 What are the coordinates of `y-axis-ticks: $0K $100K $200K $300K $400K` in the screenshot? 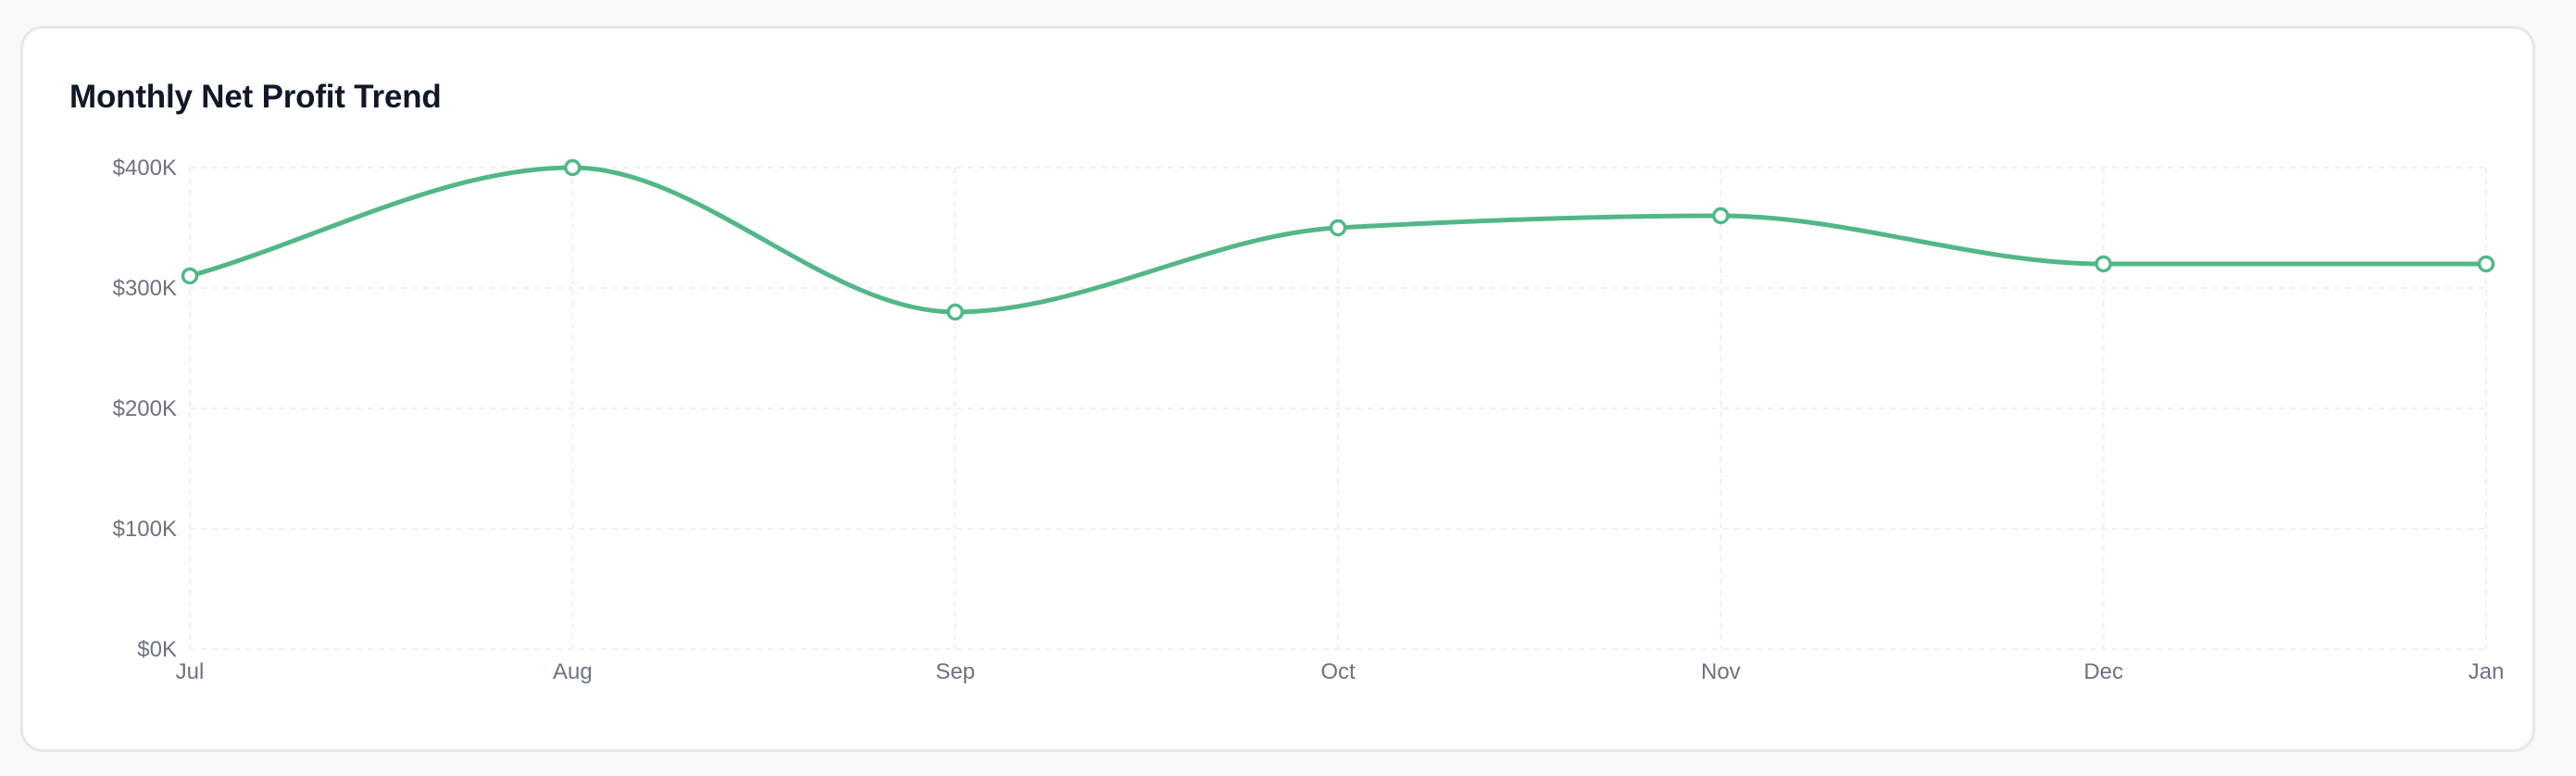 It's located at (145, 409).